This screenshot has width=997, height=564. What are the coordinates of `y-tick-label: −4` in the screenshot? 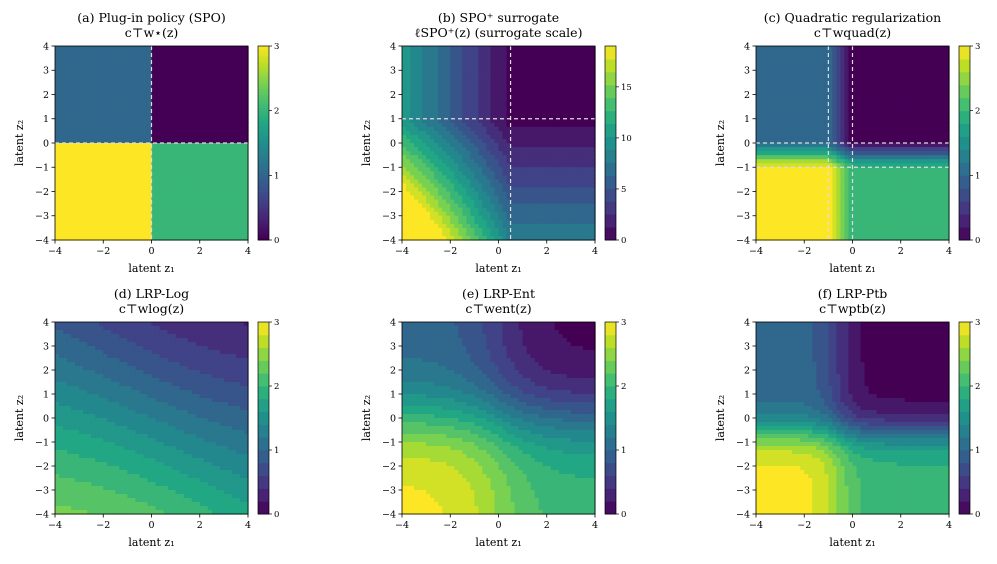 It's located at (42, 240).